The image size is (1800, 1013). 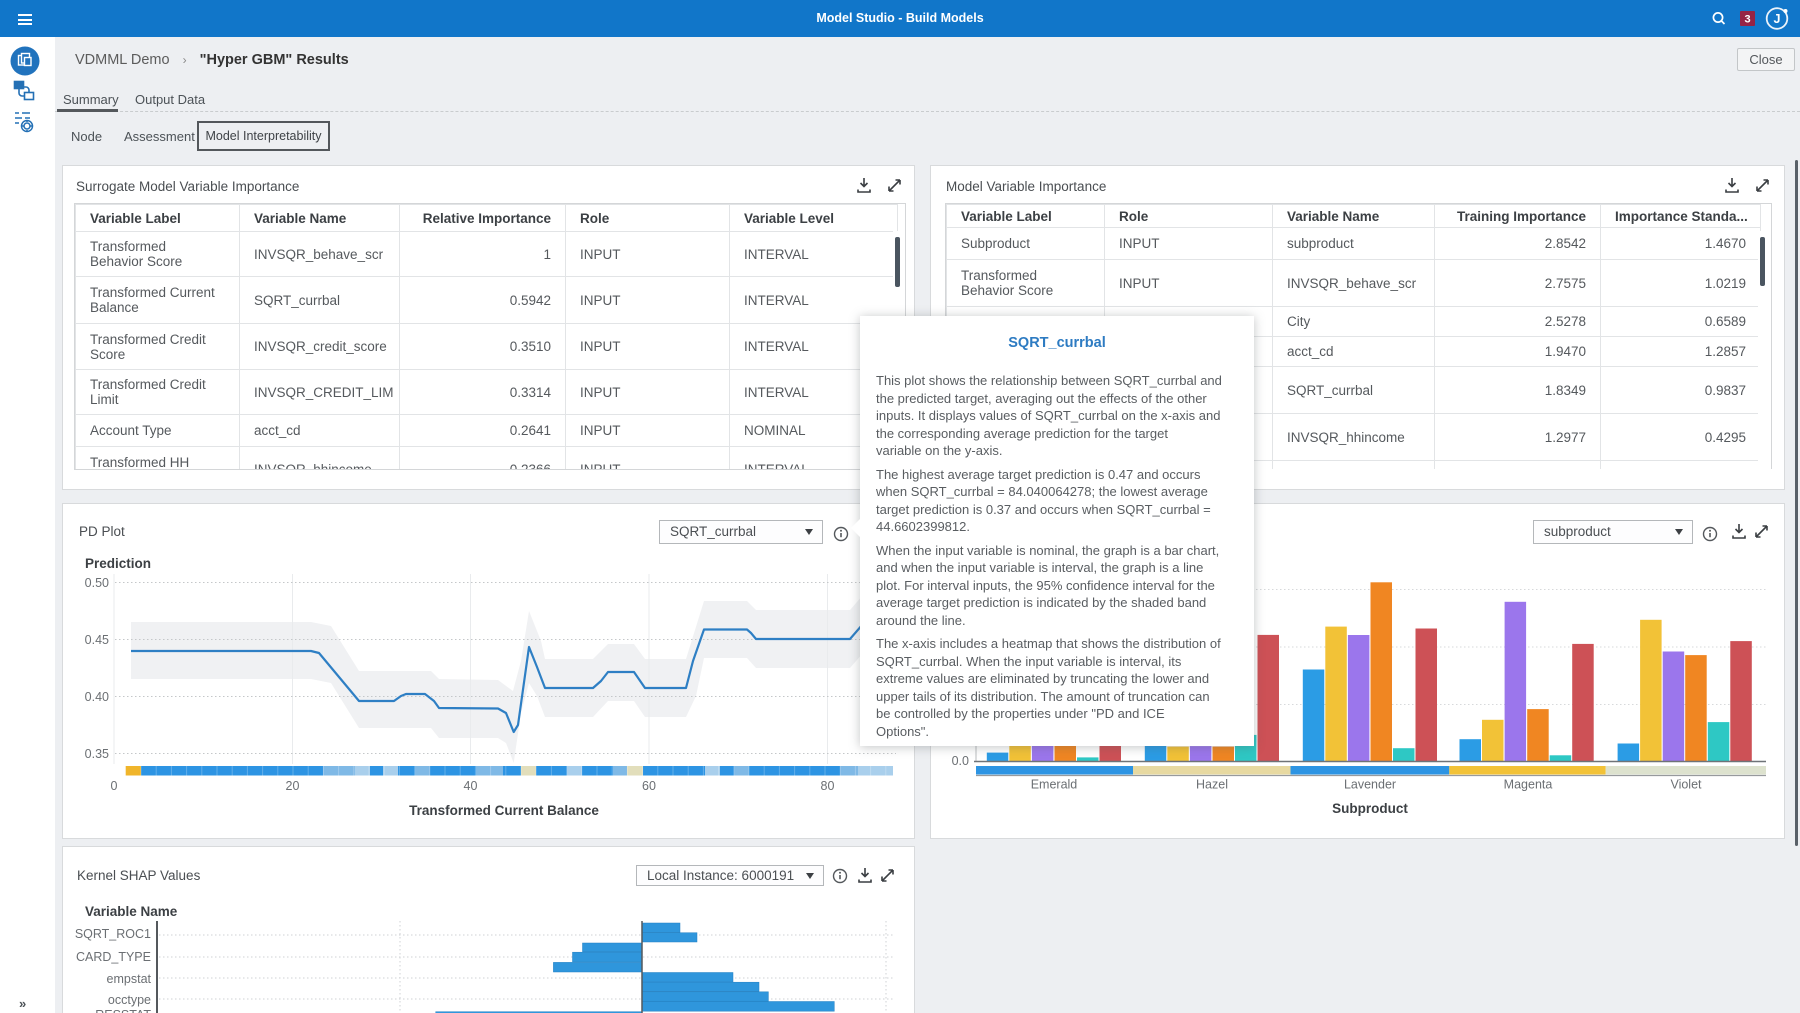 I want to click on svg-text: RESSTAT, so click(x=123, y=1010).